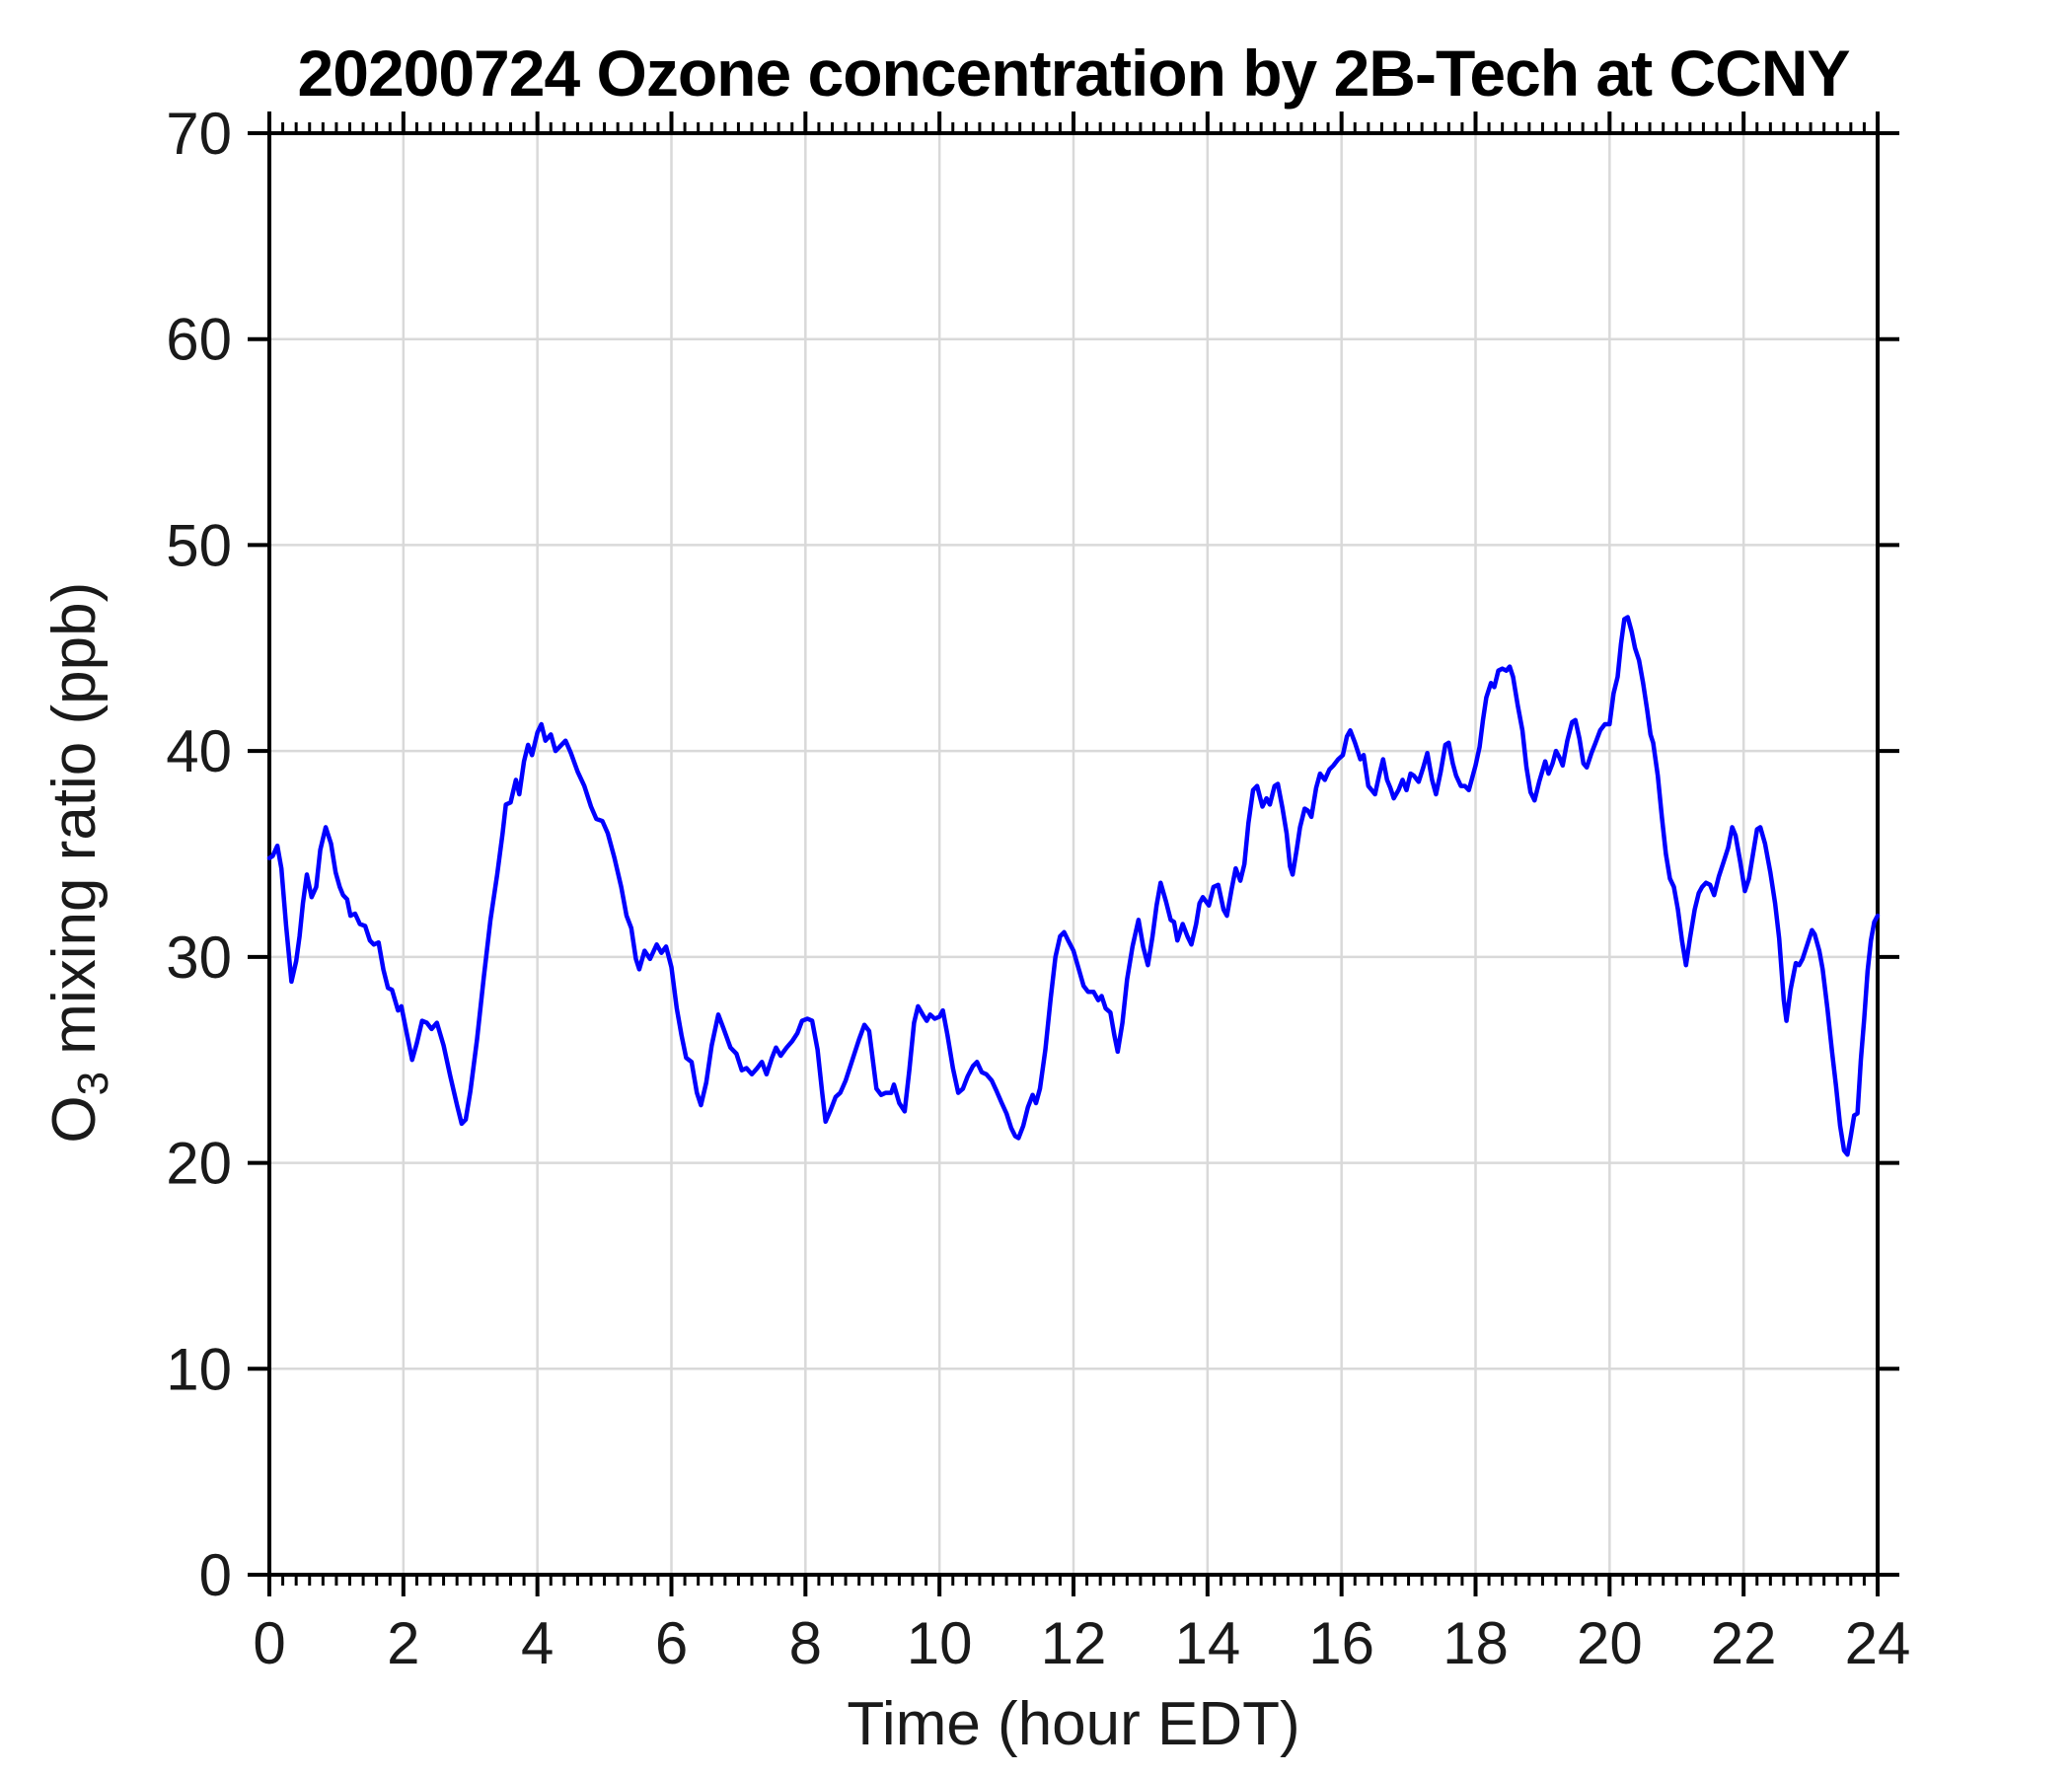 This screenshot has height=1776, width=2072. Describe the element at coordinates (93, 1083) in the screenshot. I see `y-axis-label-subscript: 3` at that location.